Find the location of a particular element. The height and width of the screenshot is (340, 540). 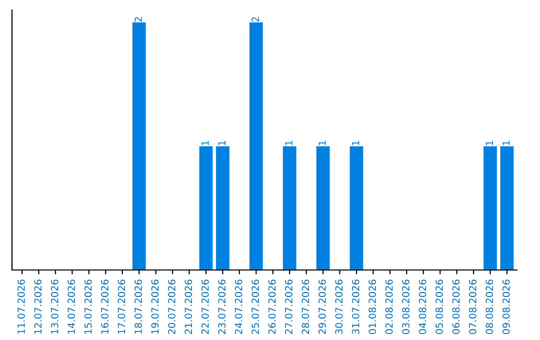

x-tick-label: 30.07.2026 is located at coordinates (339, 307).